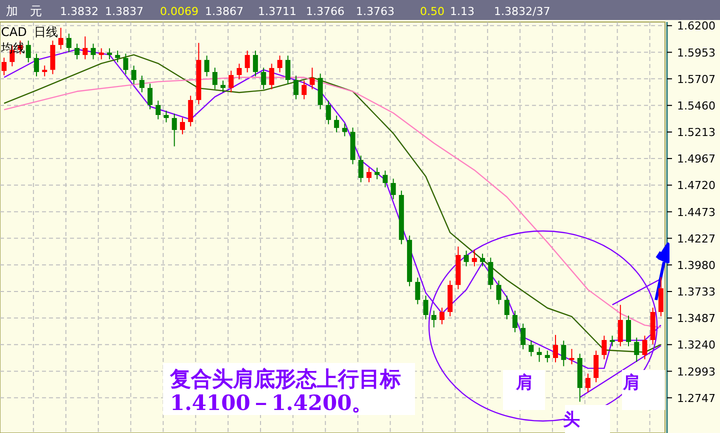 The width and height of the screenshot is (720, 433). I want to click on text: 1.3711, so click(277, 11).